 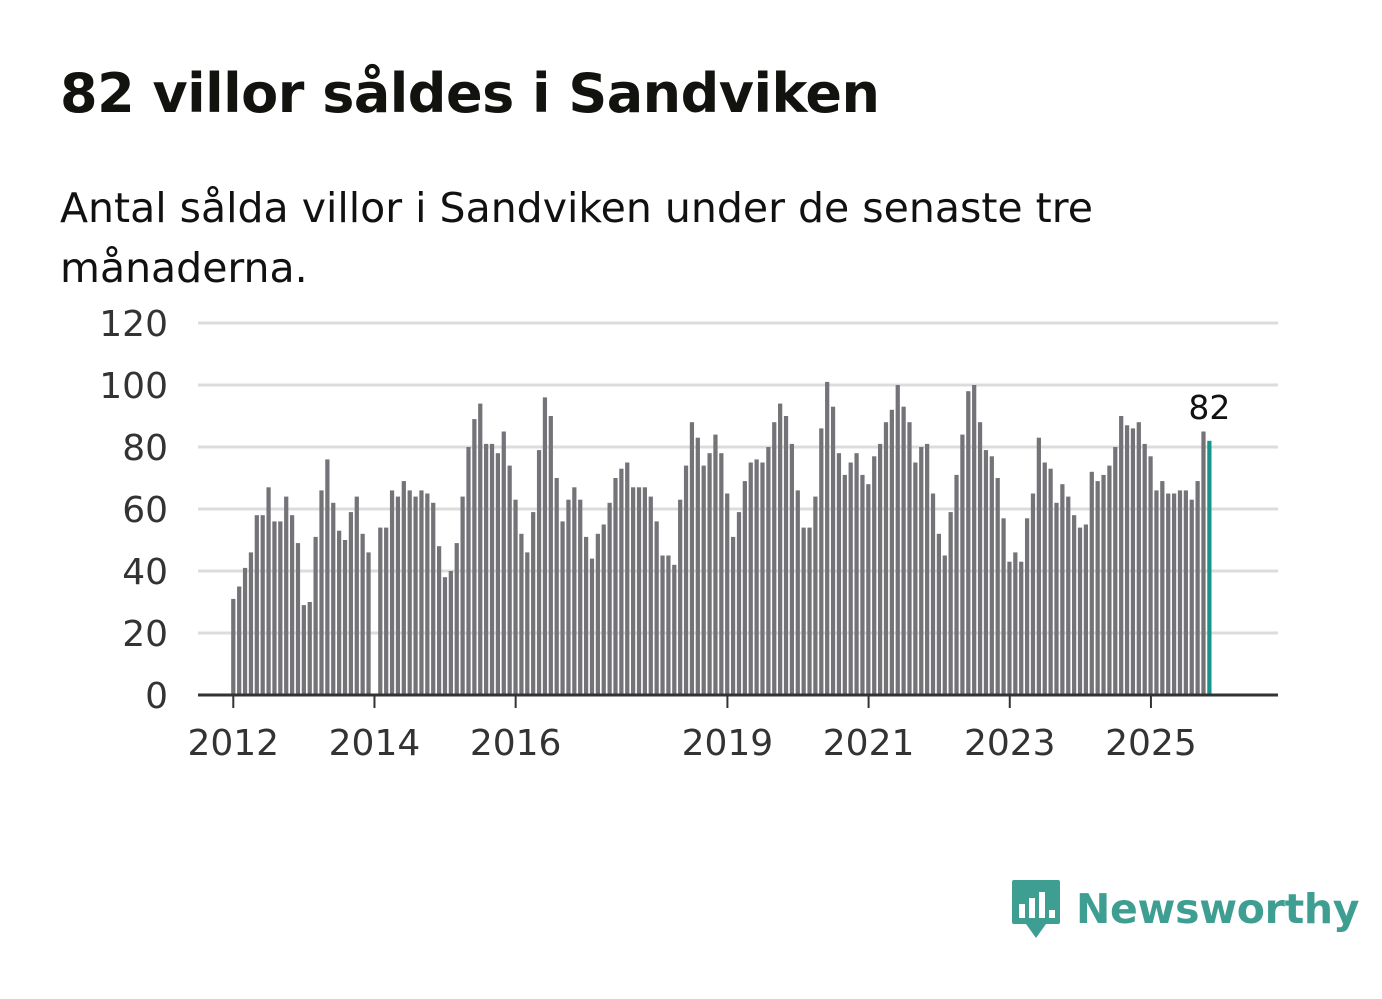 What do you see at coordinates (156, 696) in the screenshot?
I see `y-tick-label: 0` at bounding box center [156, 696].